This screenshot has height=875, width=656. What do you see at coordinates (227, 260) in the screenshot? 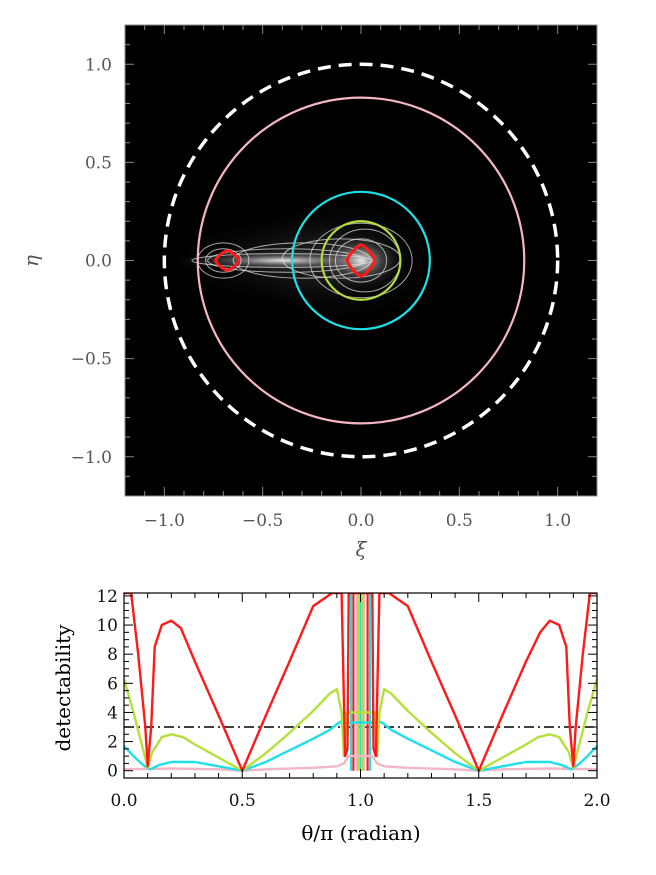
I see `planetary-caustic` at bounding box center [227, 260].